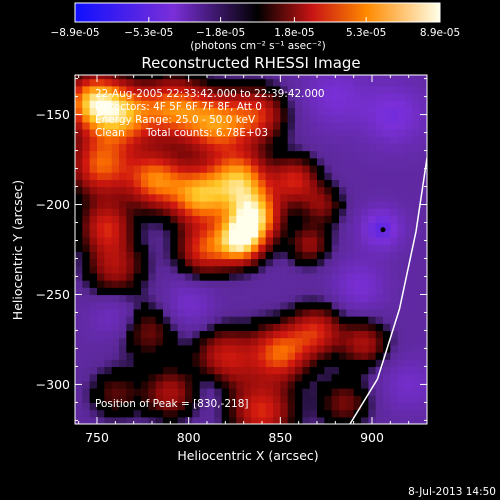 This screenshot has height=500, width=500. I want to click on colorbar-tick-label: 8.9e-05, so click(440, 33).